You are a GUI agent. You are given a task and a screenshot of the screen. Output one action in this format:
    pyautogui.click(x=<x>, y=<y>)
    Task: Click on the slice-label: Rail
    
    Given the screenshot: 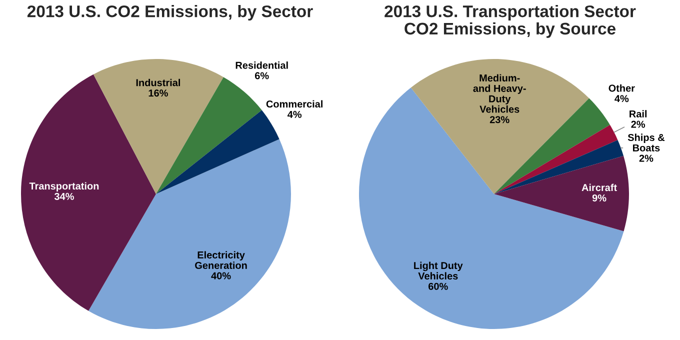 What is the action you would take?
    pyautogui.click(x=638, y=114)
    